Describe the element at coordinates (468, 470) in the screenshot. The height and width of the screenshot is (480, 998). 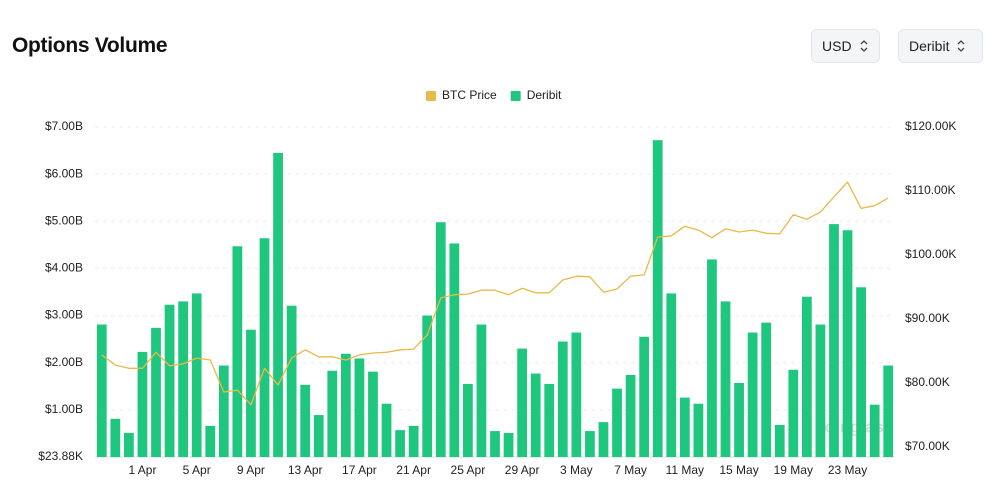
I see `x-tick-label: 25 Apr` at that location.